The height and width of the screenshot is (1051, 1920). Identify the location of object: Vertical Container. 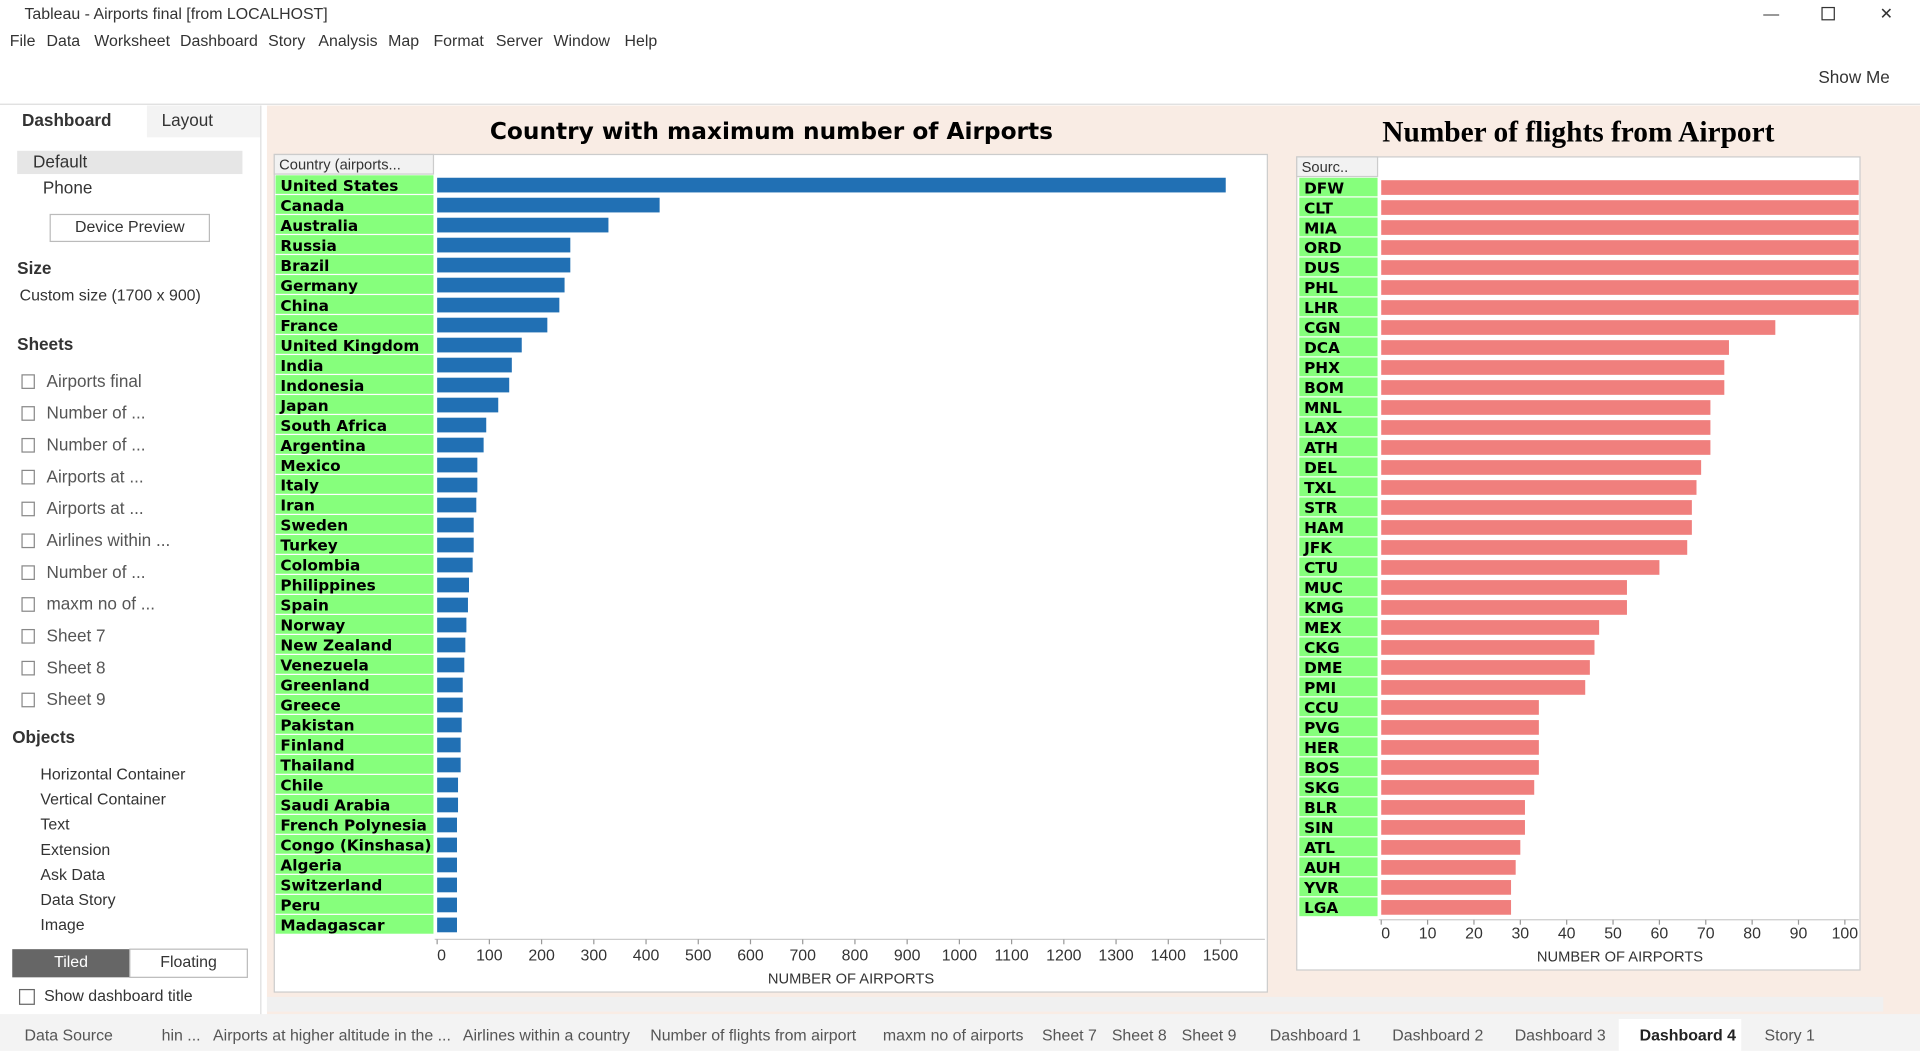
(103, 800).